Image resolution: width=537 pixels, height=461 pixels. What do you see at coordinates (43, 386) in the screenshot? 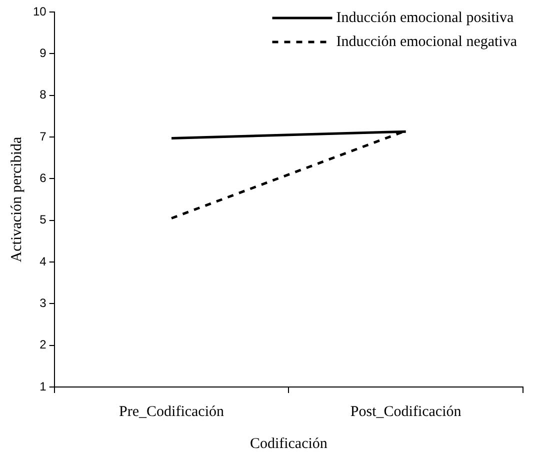
I see `y-tick-label: 1` at bounding box center [43, 386].